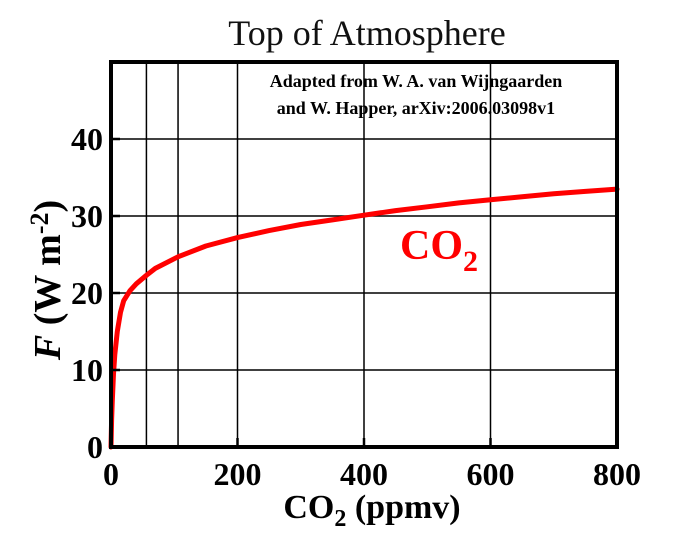 The width and height of the screenshot is (696, 548). I want to click on y-tick-label-1: 10, so click(87, 370).